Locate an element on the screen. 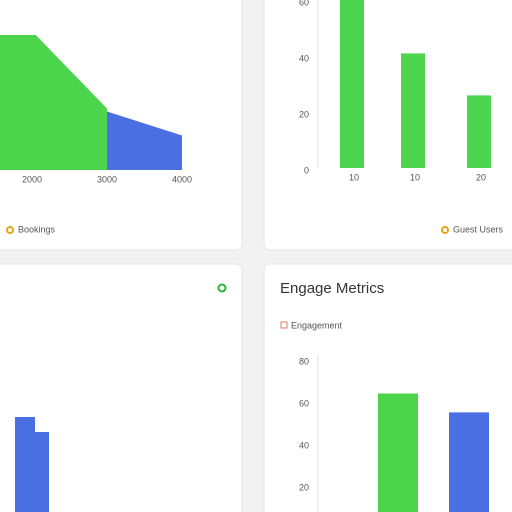  x-tick-label: 2000 is located at coordinates (32, 179).